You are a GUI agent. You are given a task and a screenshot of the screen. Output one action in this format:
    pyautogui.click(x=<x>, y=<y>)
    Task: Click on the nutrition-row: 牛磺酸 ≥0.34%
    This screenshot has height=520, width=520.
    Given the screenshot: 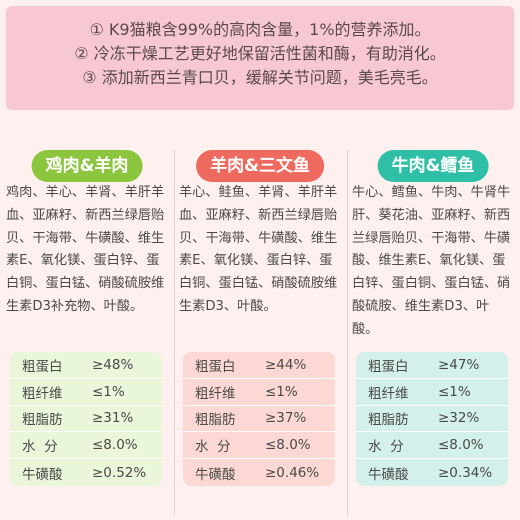 What is the action you would take?
    pyautogui.click(x=432, y=472)
    